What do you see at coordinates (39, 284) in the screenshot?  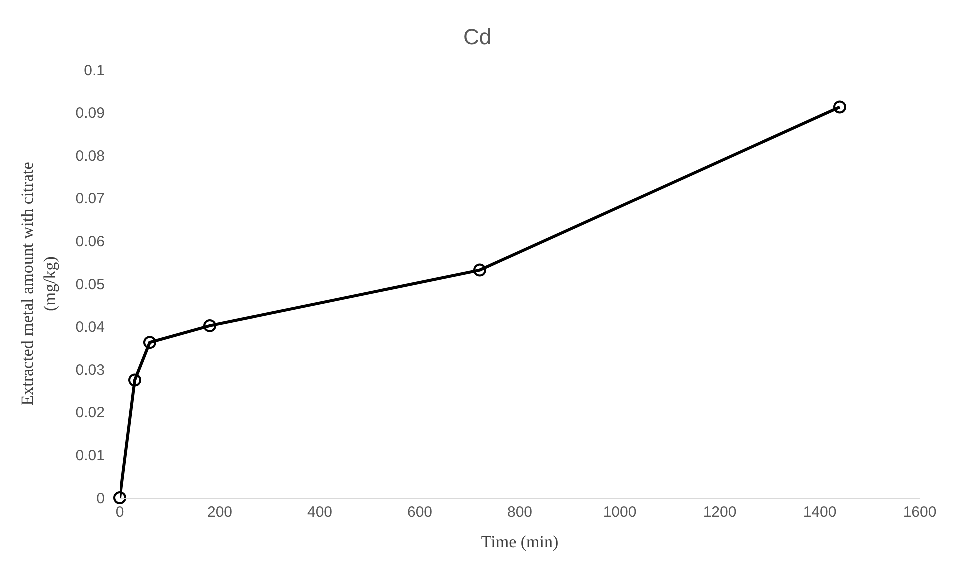 I see `y-axis-title: Extracted metal amount with citrate (mg/kg)` at bounding box center [39, 284].